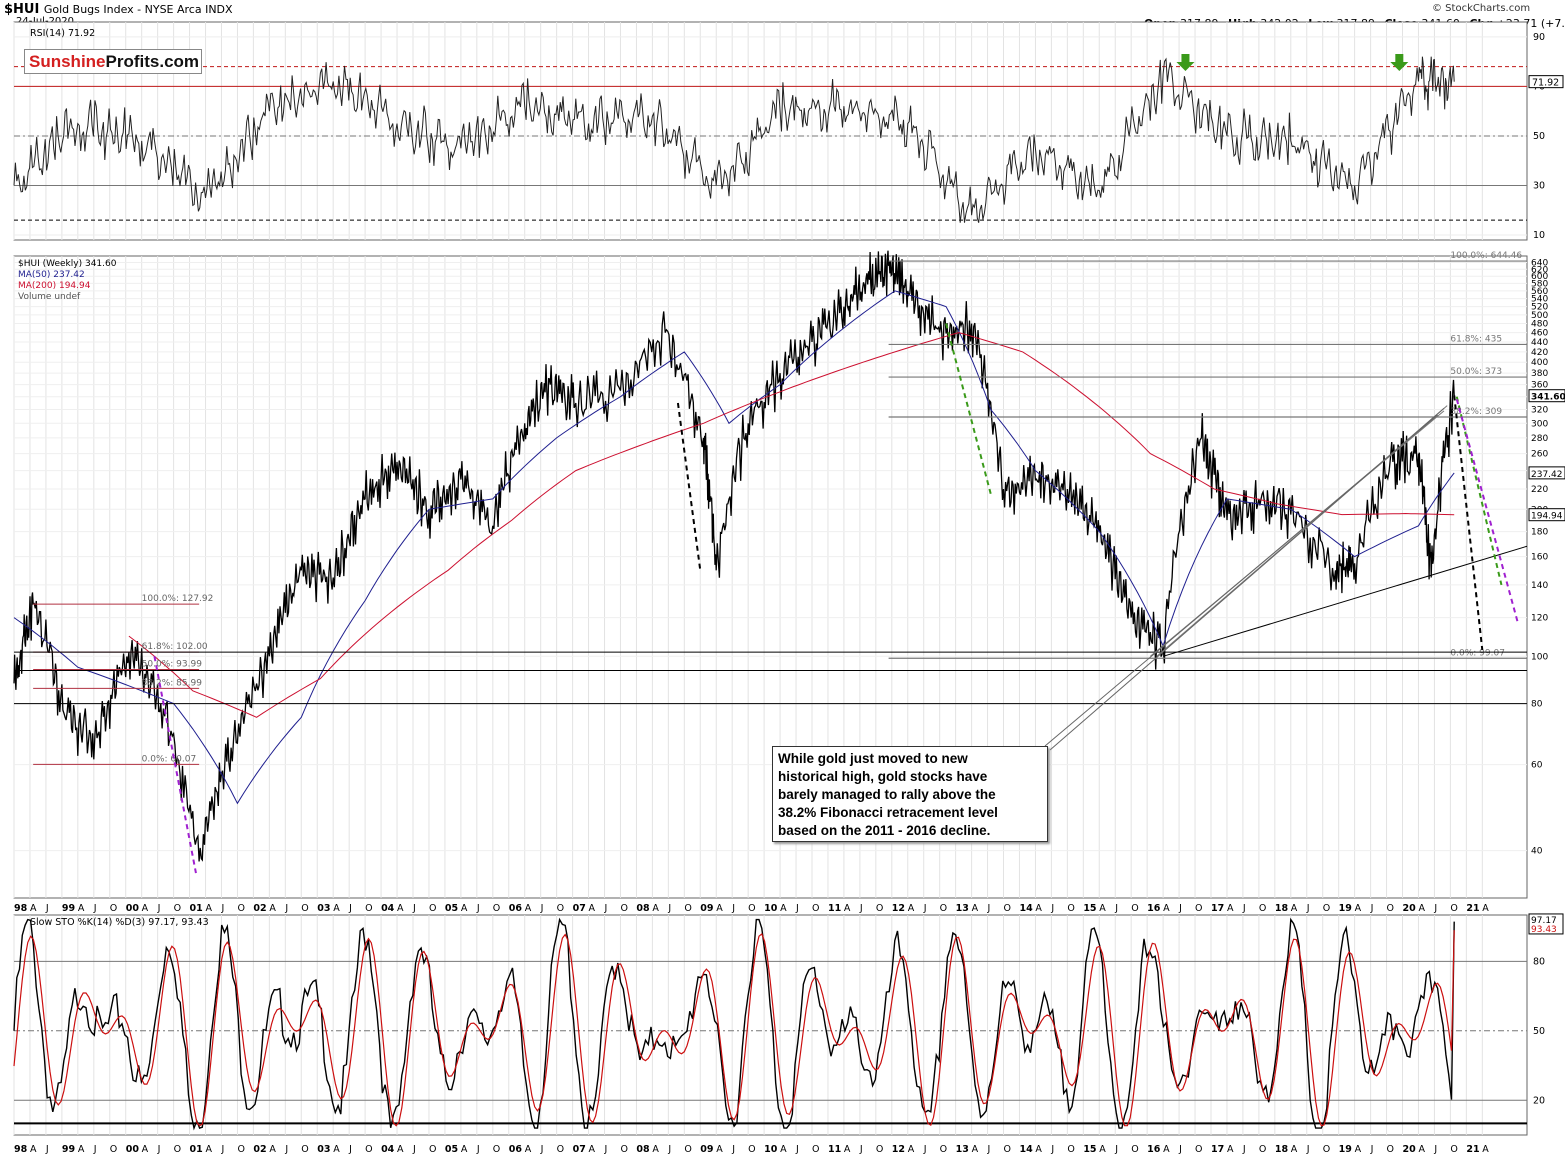 The width and height of the screenshot is (1565, 1157). What do you see at coordinates (883, 776) in the screenshot?
I see `annotation-line: historical high, gold stocks have` at bounding box center [883, 776].